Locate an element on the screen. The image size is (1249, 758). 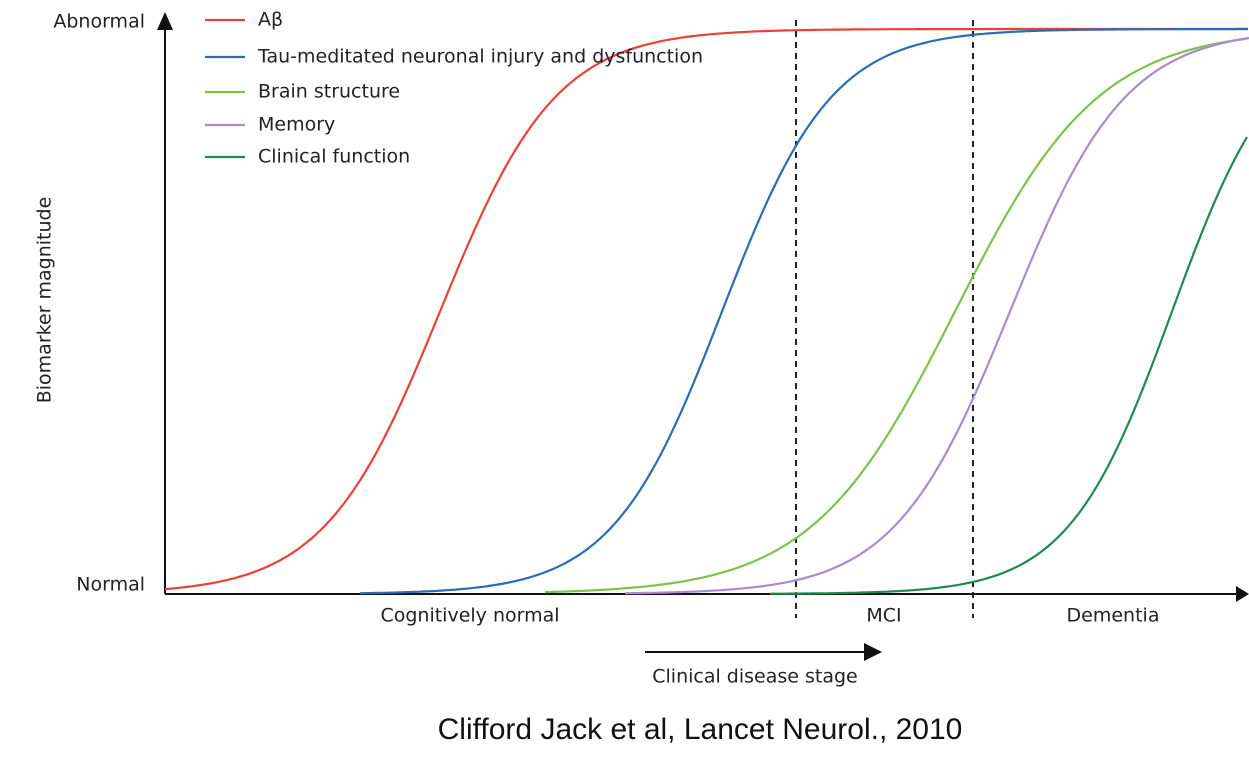
y-axis-label: Biomarker magnitude is located at coordinates (45, 300).